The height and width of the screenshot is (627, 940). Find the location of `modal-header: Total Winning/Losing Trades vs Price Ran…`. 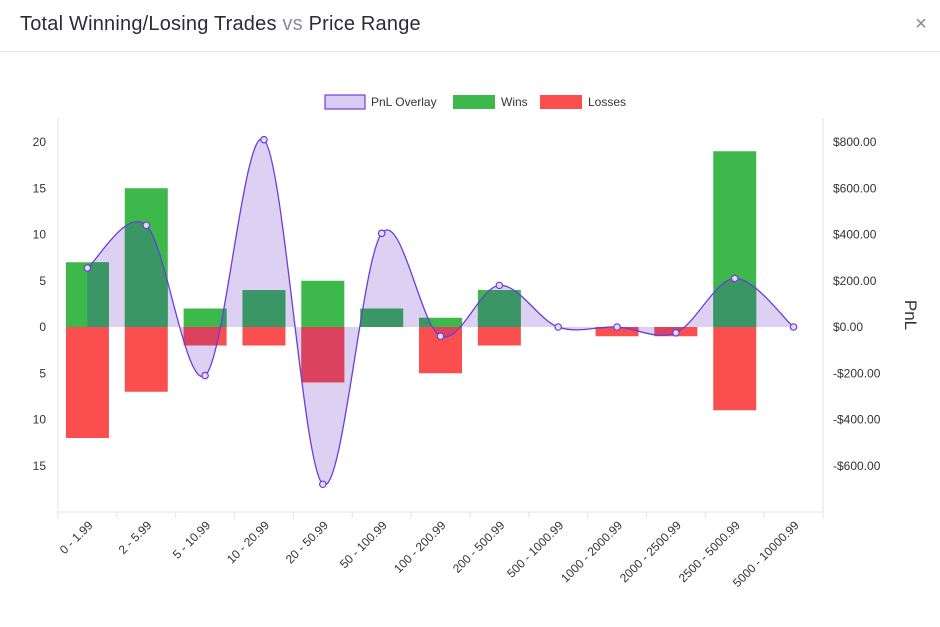

modal-header: Total Winning/Losing Trades vs Price Ran… is located at coordinates (470, 26).